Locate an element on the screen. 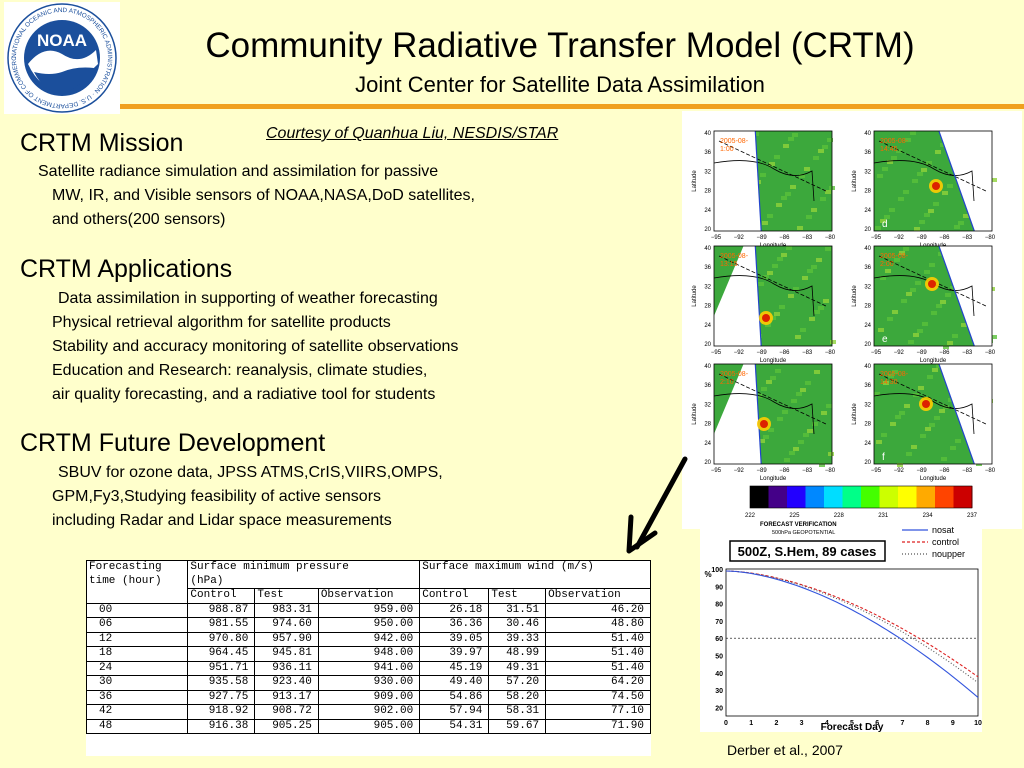 Image resolution: width=1024 pixels, height=768 pixels. table-row: 18 964.45 945.81 948.00 39.97 48.99 51.40 is located at coordinates (368, 654).